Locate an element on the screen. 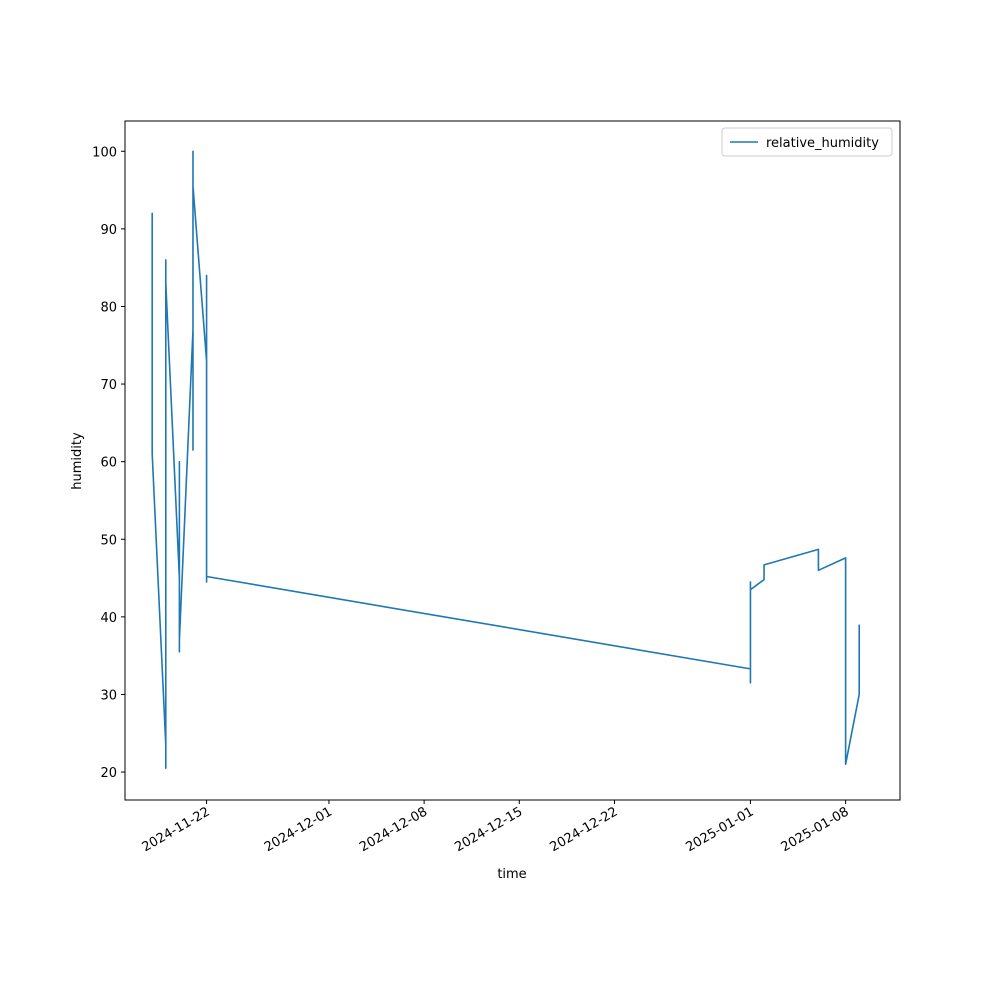 Image resolution: width=1000 pixels, height=1000 pixels. y-tick-label: 60 is located at coordinates (108, 463).